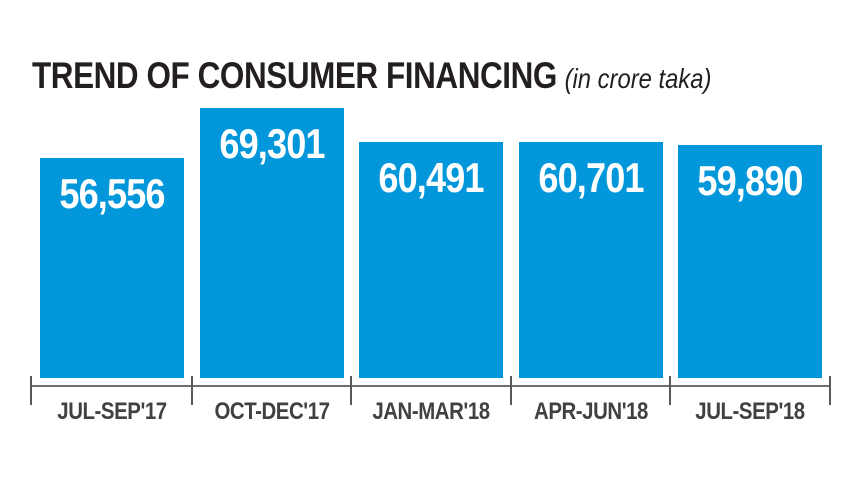 The width and height of the screenshot is (857, 482). I want to click on axis-category-label: APR-JUN'18, so click(590, 411).